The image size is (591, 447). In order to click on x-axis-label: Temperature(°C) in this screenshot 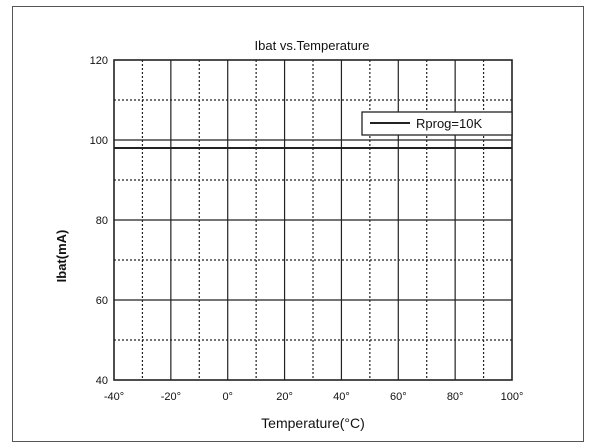, I will do `click(313, 423)`.